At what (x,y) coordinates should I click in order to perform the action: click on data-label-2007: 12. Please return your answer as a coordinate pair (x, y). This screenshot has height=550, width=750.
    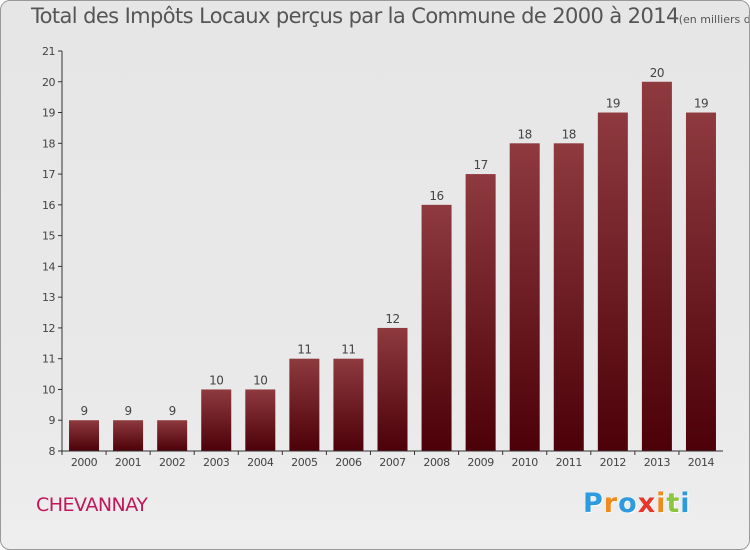
    Looking at the image, I should click on (392, 319).